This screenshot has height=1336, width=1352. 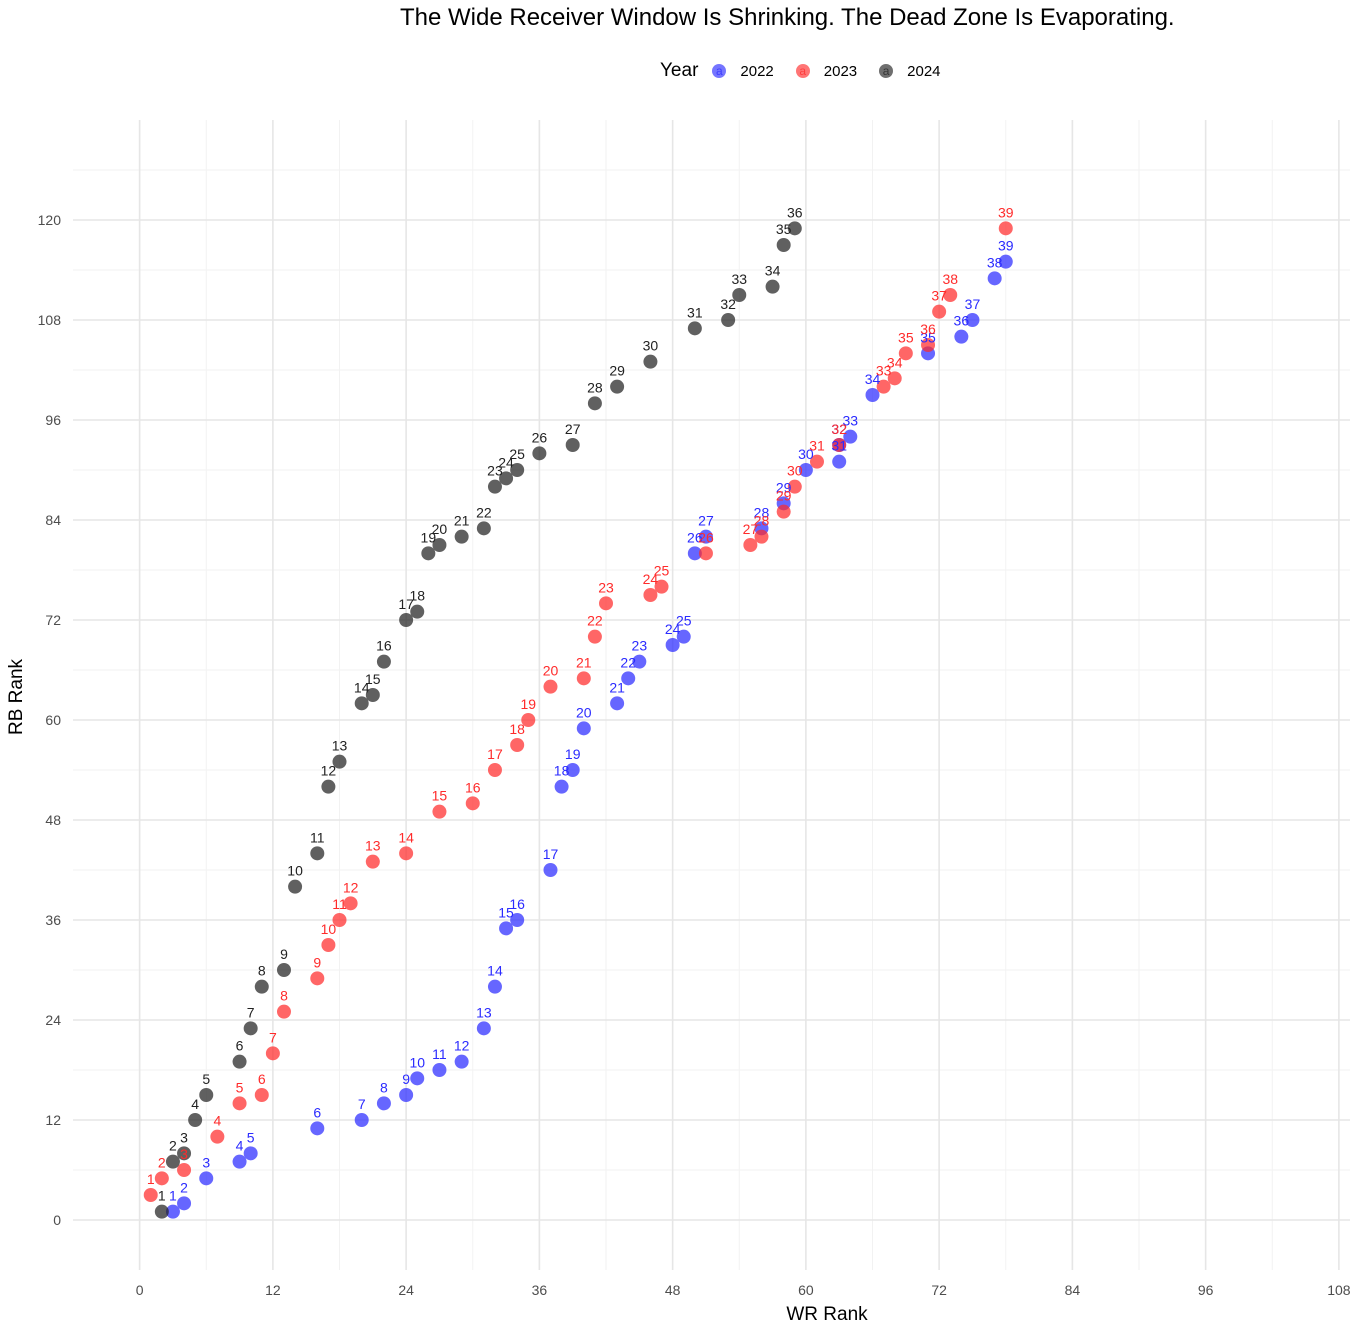 I want to click on x-axis-title: WR Rank, so click(x=827, y=1314).